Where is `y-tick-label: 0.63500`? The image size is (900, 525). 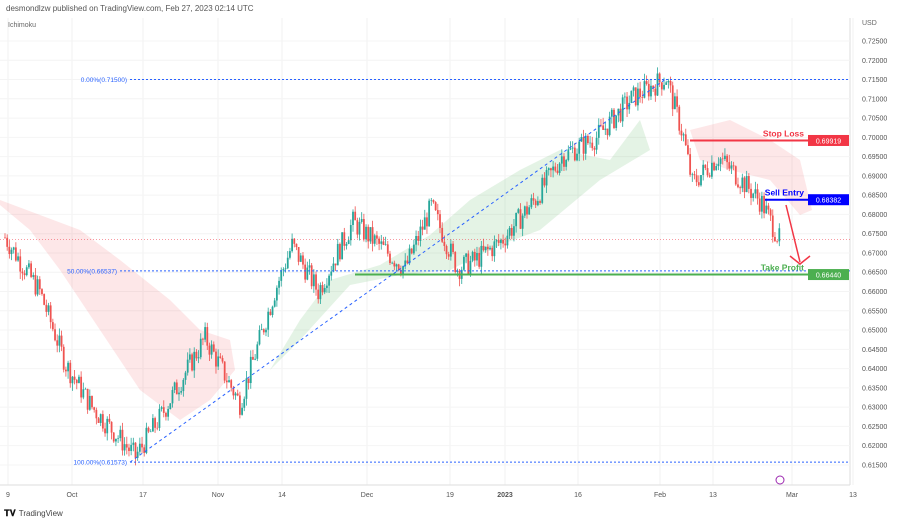
y-tick-label: 0.63500 is located at coordinates (874, 388).